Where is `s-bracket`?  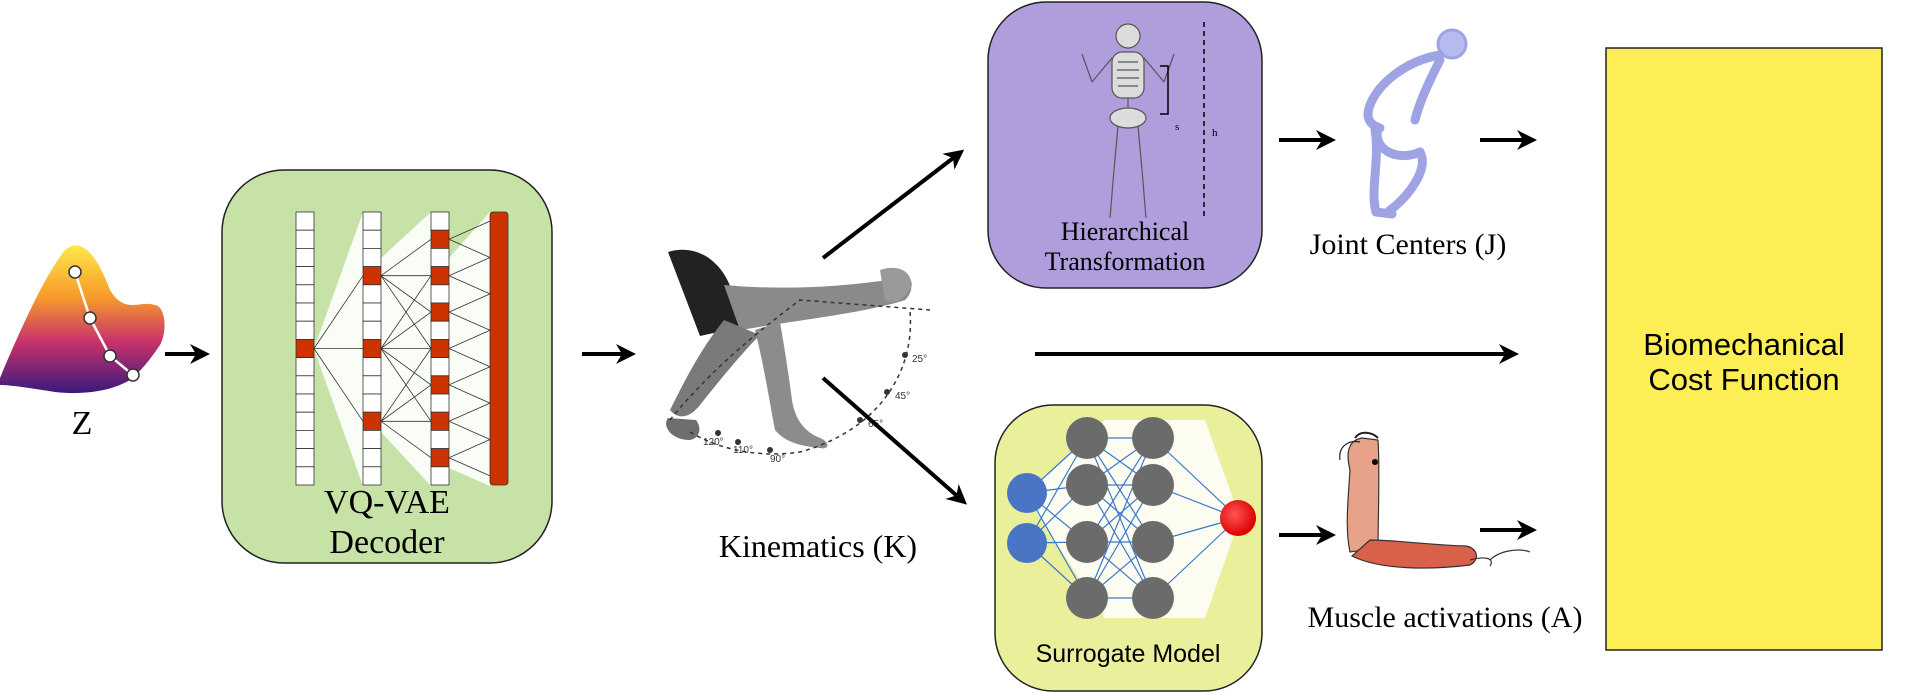 s-bracket is located at coordinates (1164, 90).